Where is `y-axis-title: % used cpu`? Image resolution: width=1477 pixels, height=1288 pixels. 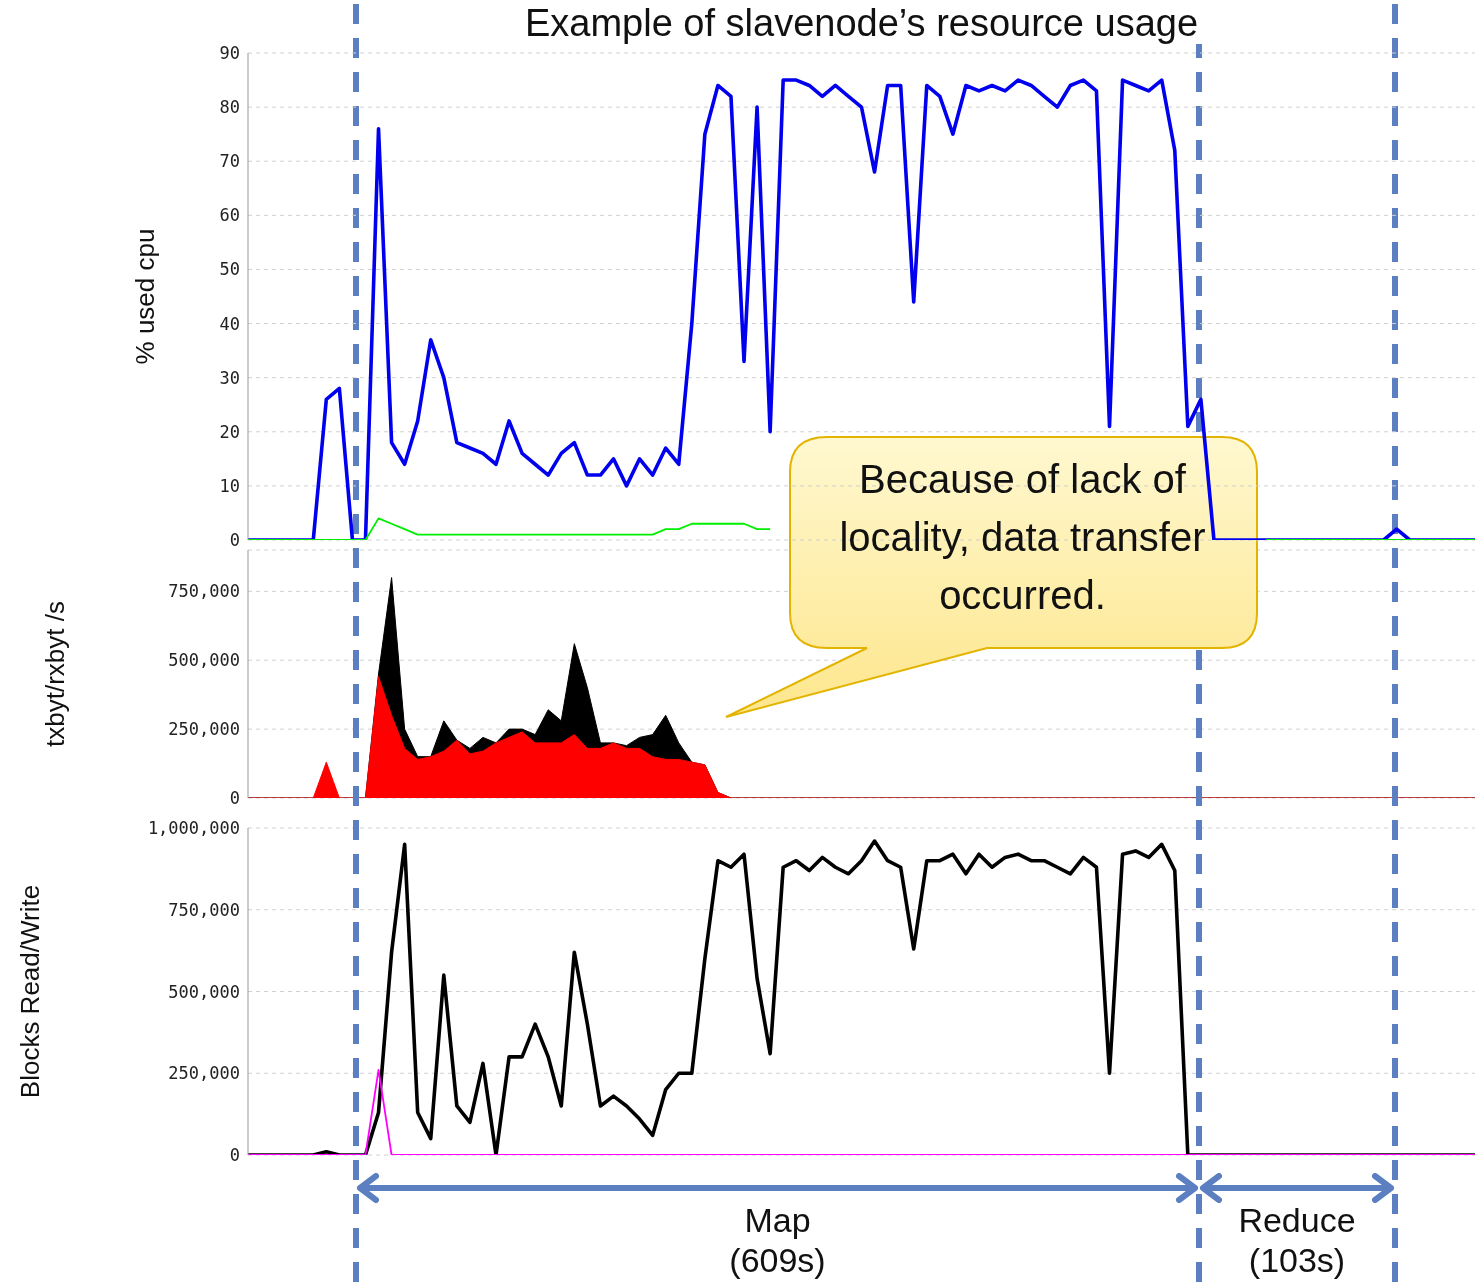 y-axis-title: % used cpu is located at coordinates (145, 296).